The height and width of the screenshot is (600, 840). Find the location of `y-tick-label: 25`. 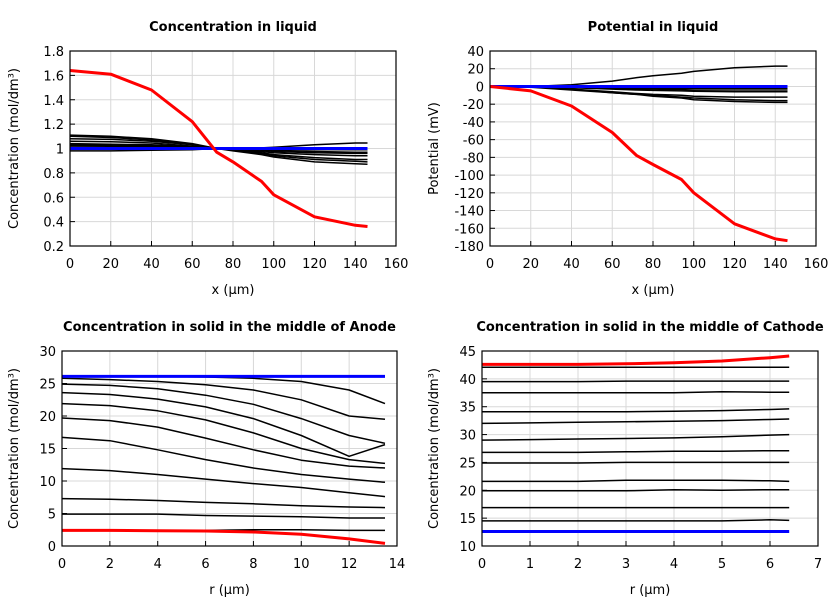

y-tick-label: 25 is located at coordinates (467, 463).